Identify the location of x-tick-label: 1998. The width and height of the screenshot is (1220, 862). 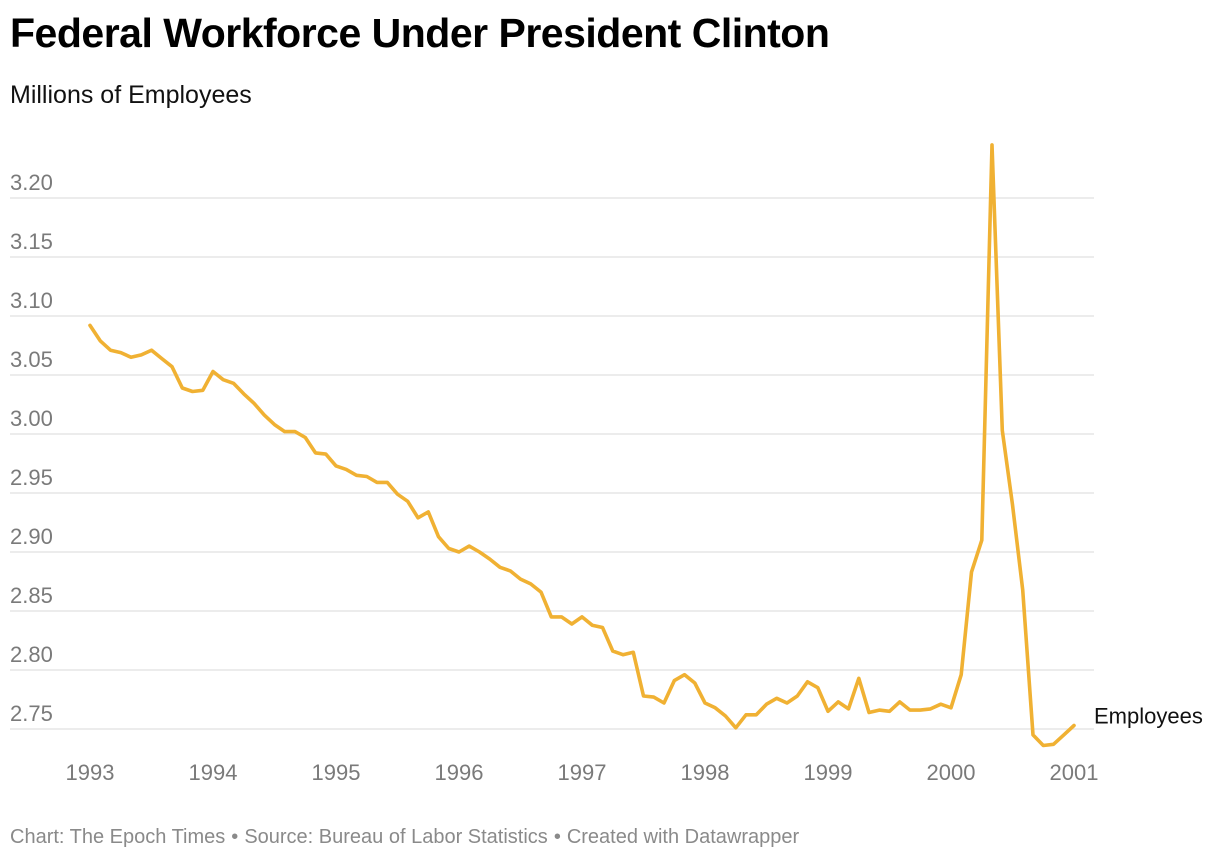
(705, 772).